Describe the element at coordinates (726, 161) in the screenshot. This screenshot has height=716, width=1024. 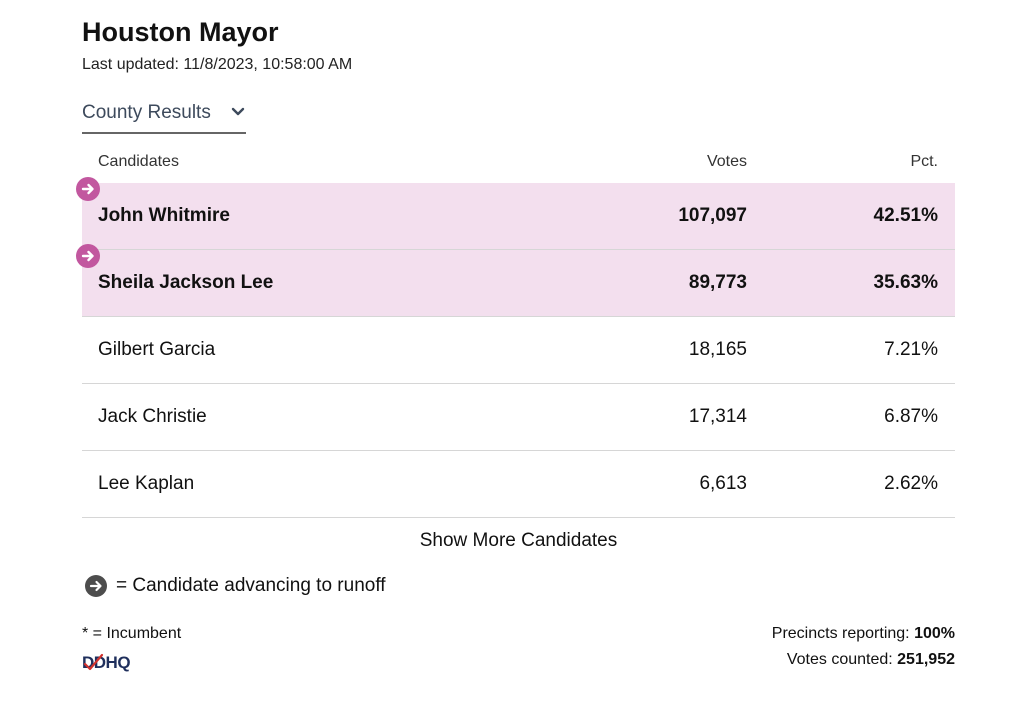
I see `header-votes: Votes` at that location.